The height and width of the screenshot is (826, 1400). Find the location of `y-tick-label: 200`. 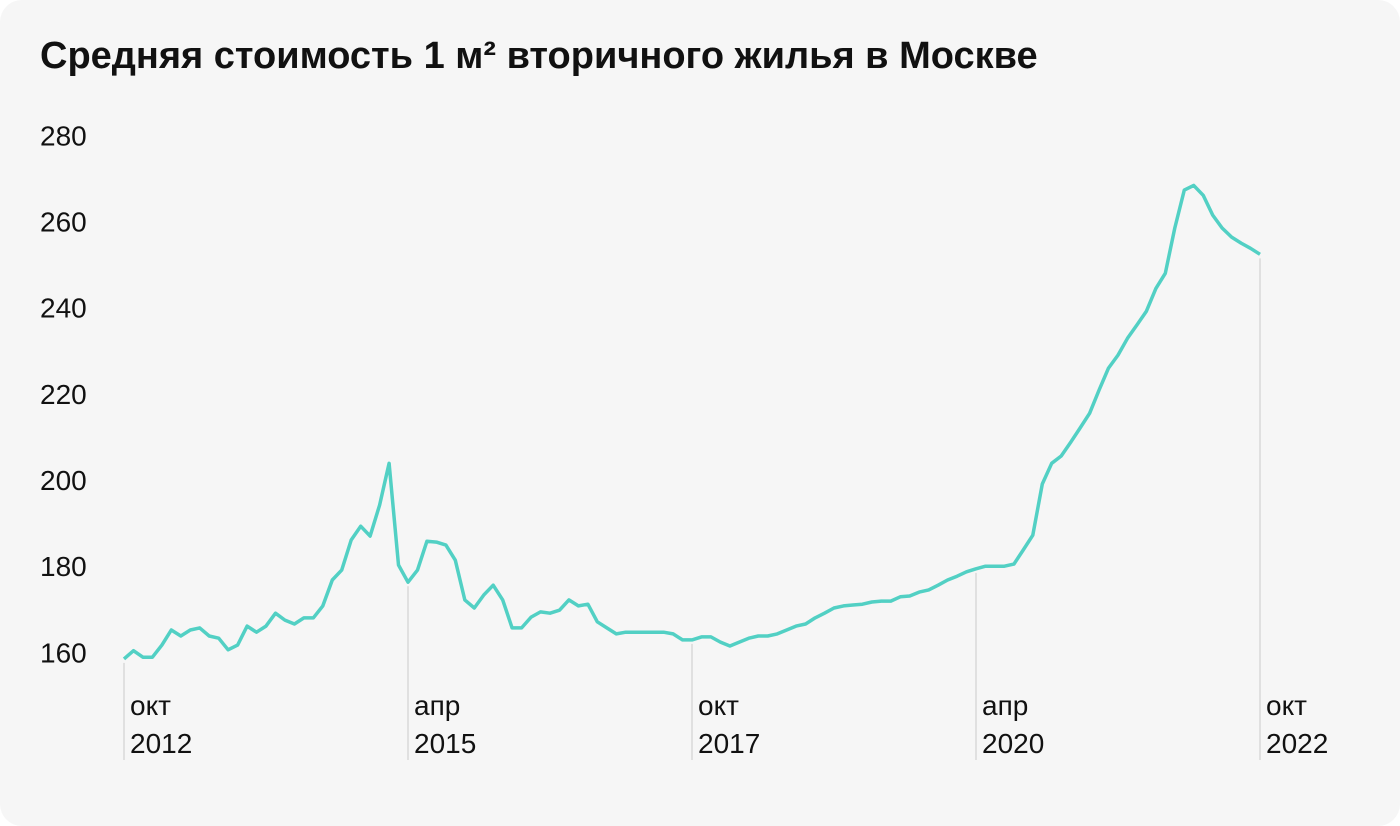

y-tick-label: 200 is located at coordinates (63, 480).